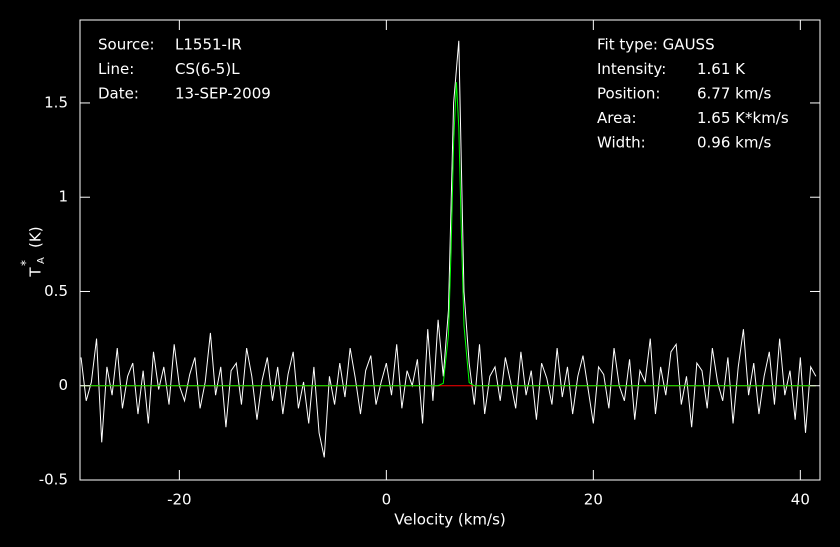 The width and height of the screenshot is (840, 547). What do you see at coordinates (56, 102) in the screenshot?
I see `y-tick-label: 1.5` at bounding box center [56, 102].